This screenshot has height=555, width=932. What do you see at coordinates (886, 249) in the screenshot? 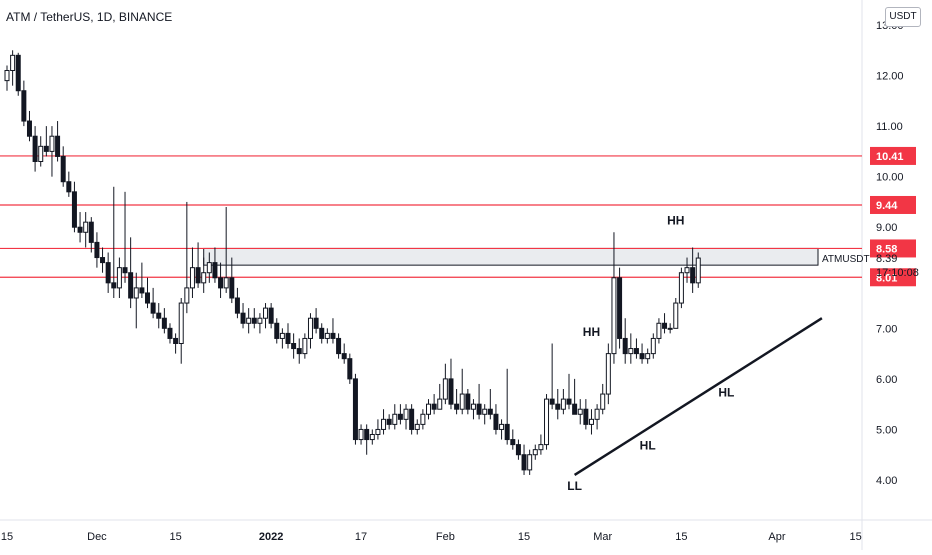
I see `level-price-label: 8.58` at bounding box center [886, 249].